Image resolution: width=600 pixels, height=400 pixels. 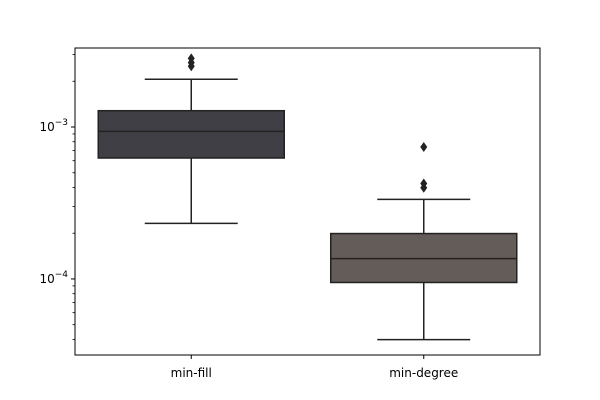 I want to click on box-group-min-fill, so click(x=191, y=139).